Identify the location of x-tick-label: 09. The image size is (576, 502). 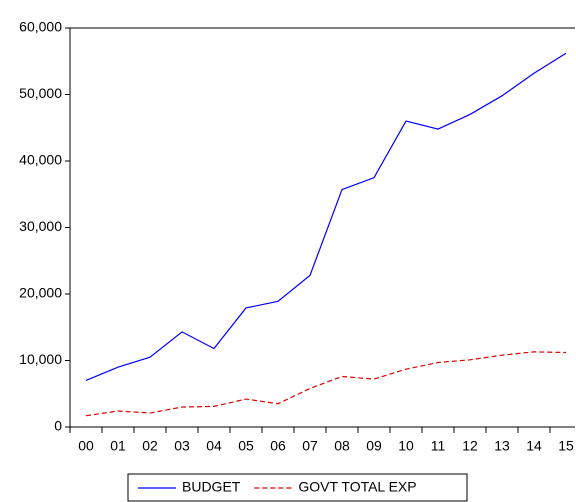
(374, 446).